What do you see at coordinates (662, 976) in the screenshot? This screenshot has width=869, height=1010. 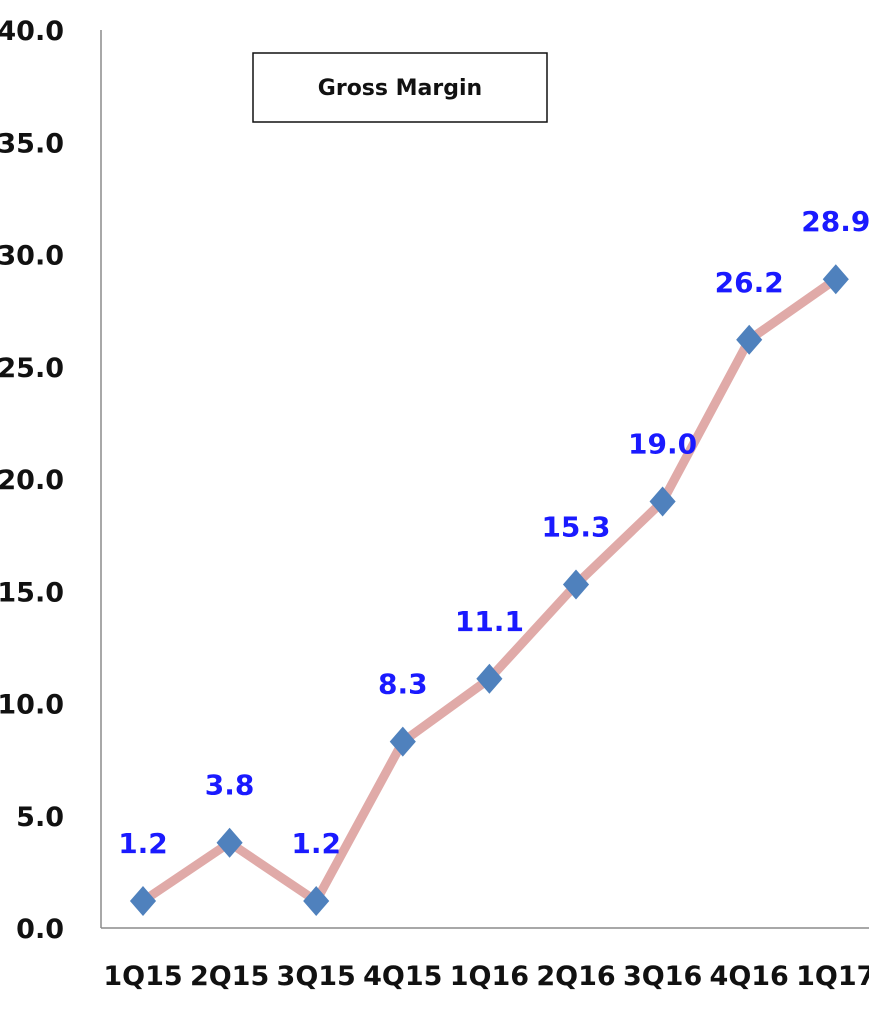 I see `x-tick-label: 3Q16` at bounding box center [662, 976].